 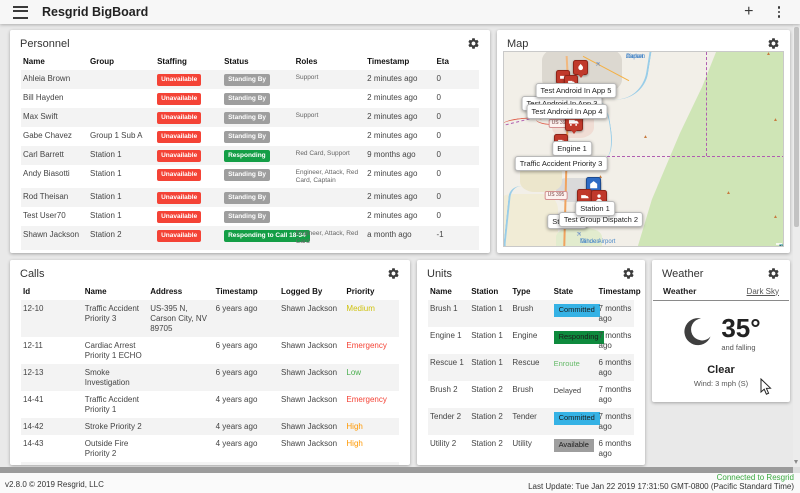 What do you see at coordinates (518, 43) in the screenshot?
I see `map-panel-title: Map` at bounding box center [518, 43].